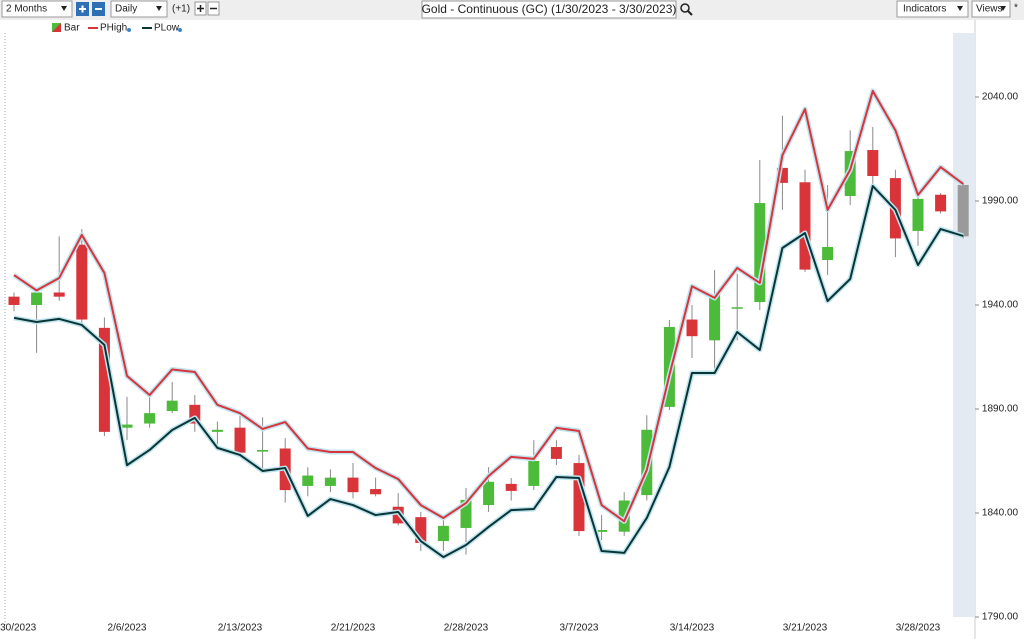  Describe the element at coordinates (240, 628) in the screenshot. I see `x-tick-label: 2/13/2023` at that location.